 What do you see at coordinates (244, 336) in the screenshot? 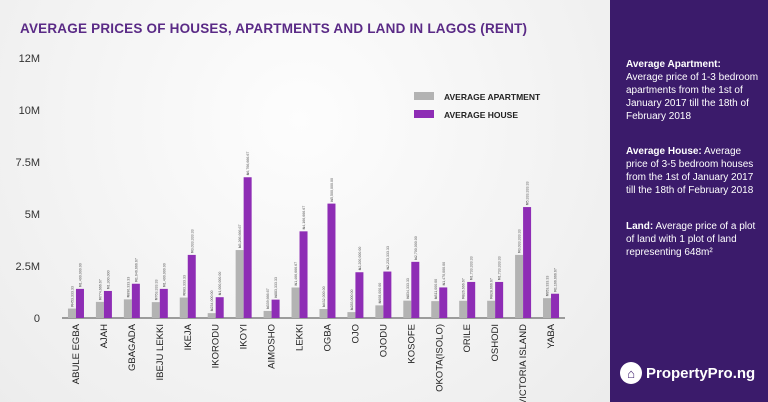
I see `x-tick-label: IKOYI` at bounding box center [244, 336].